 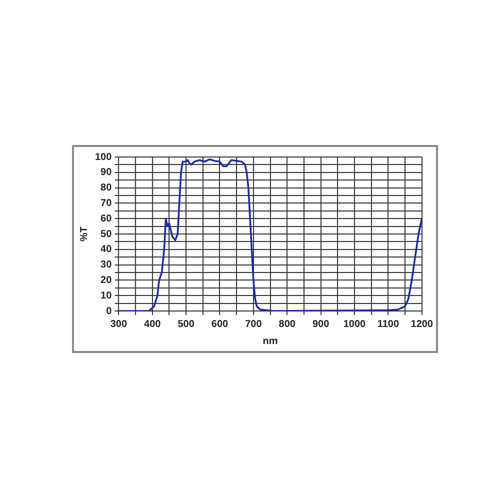 I want to click on y-tick-label: 80, so click(x=106, y=188).